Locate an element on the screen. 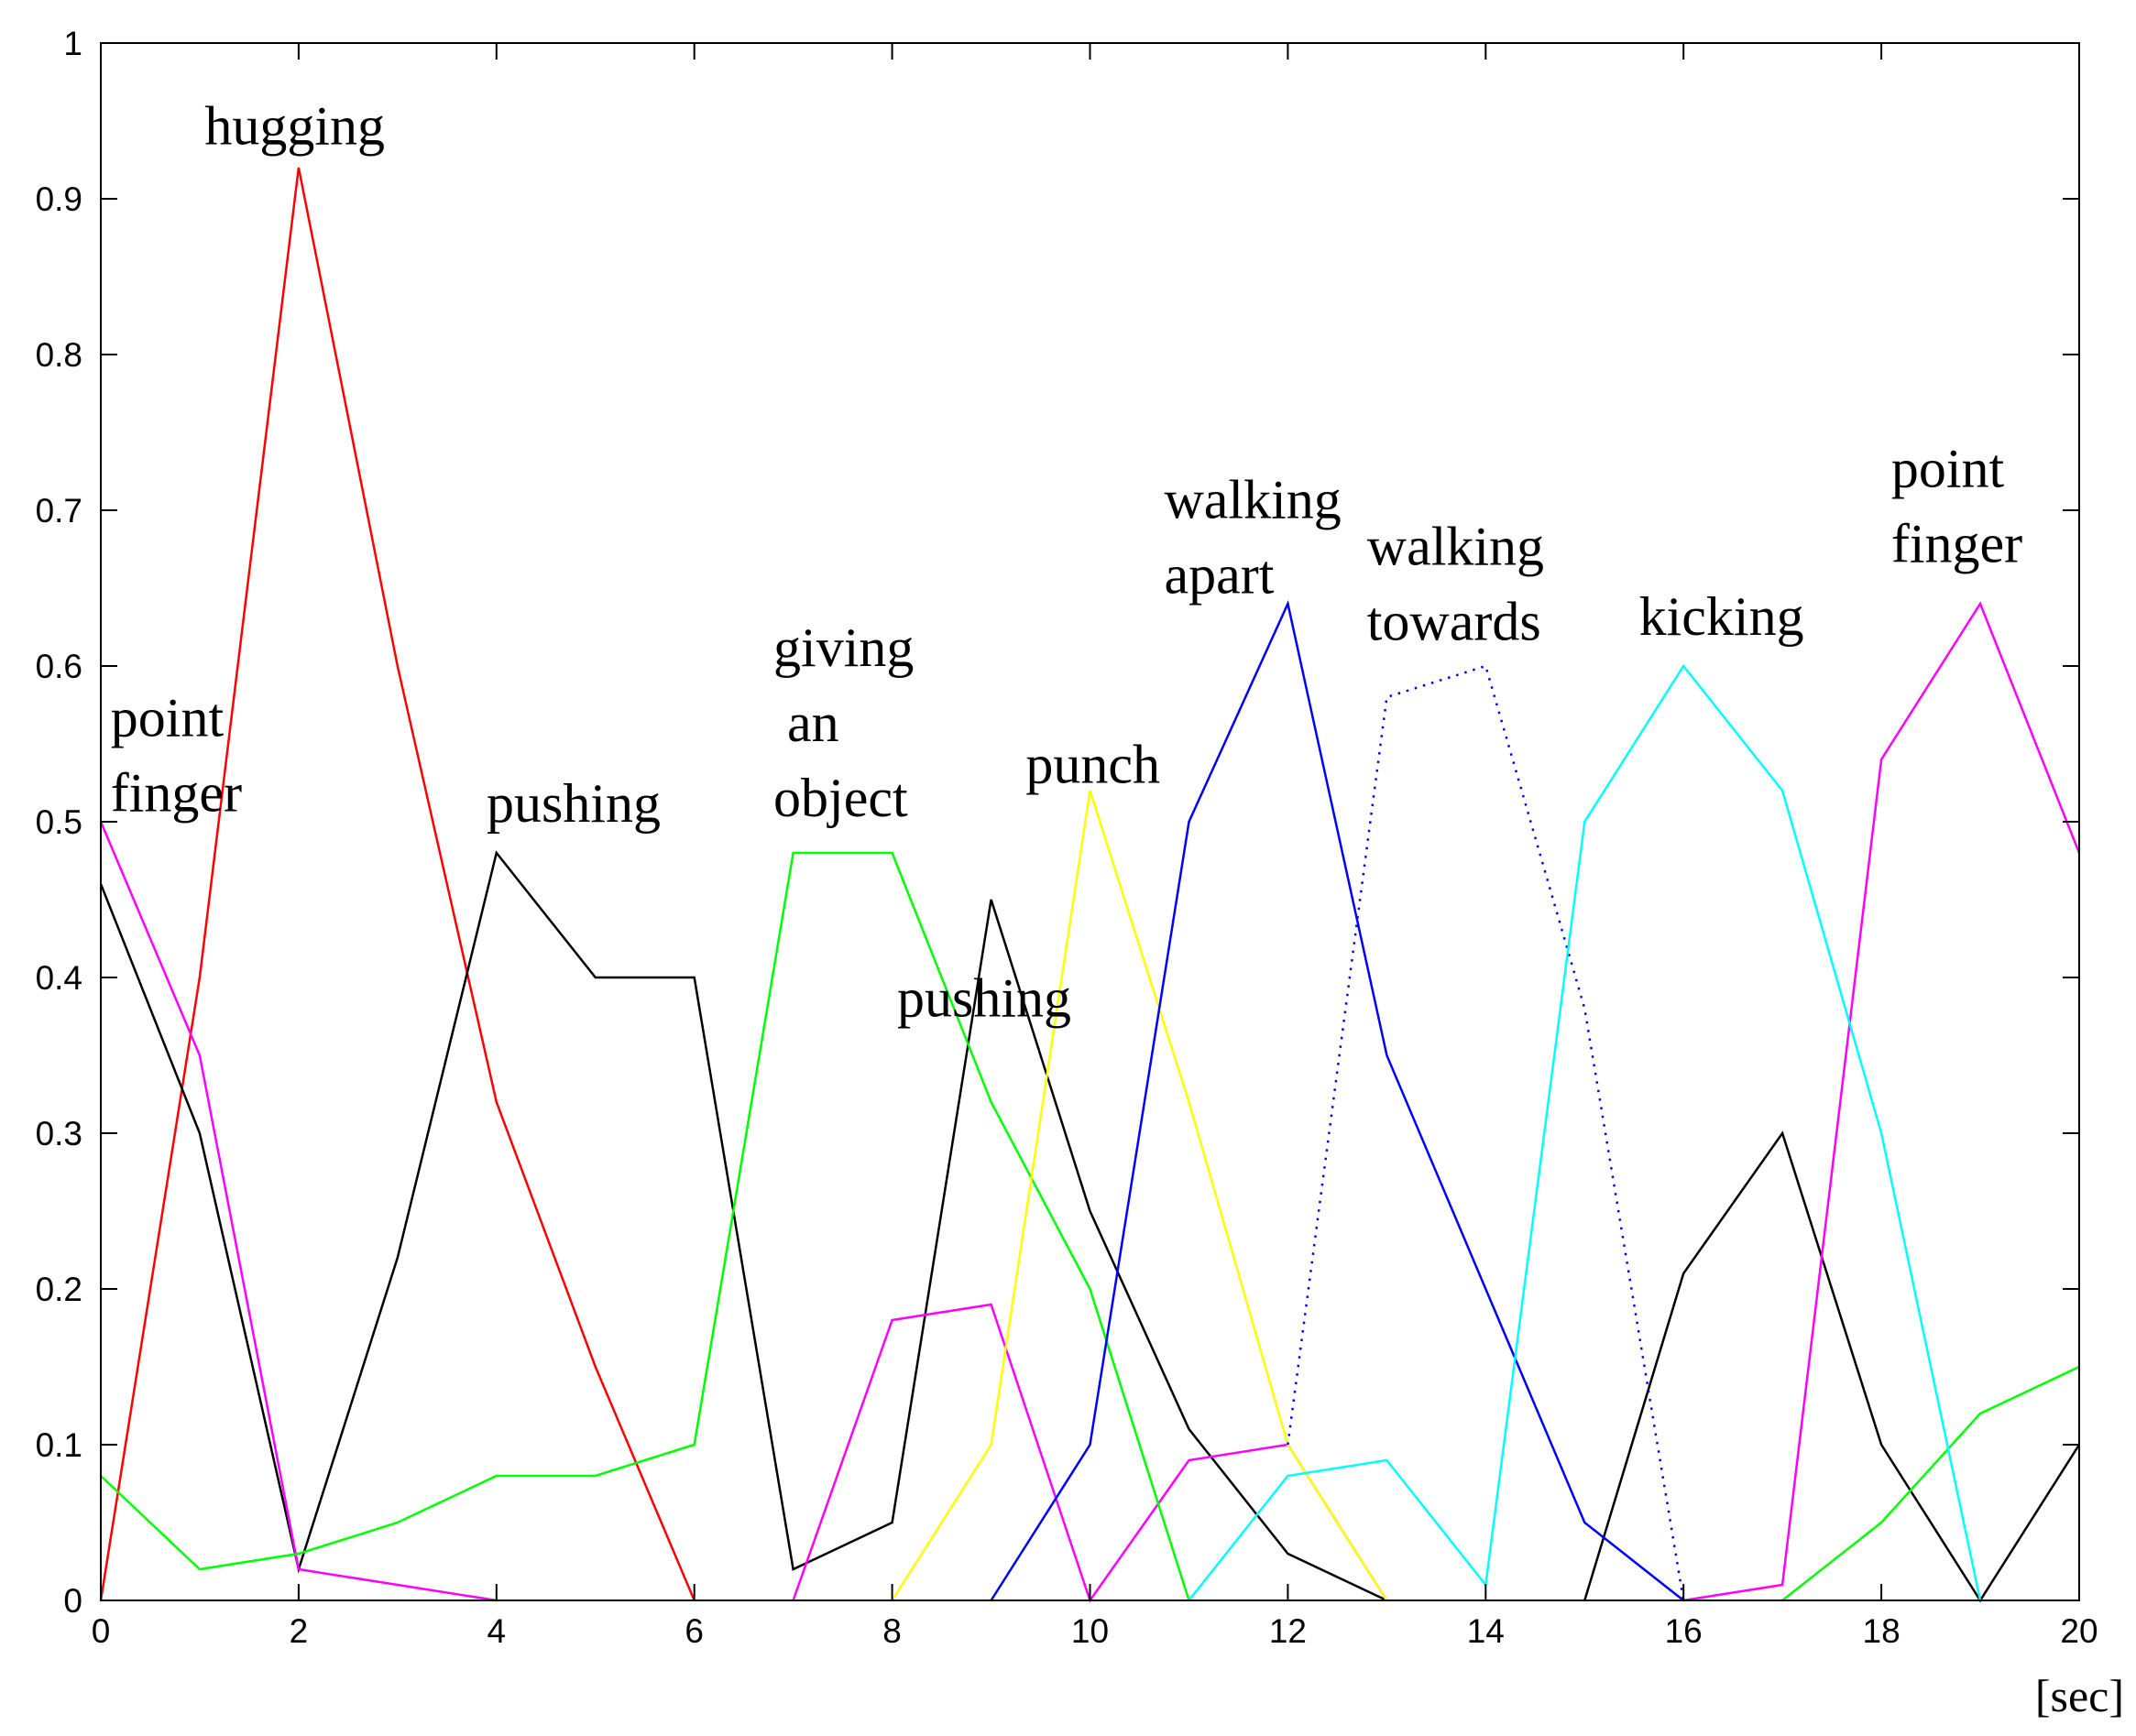  annotation-label-3: pushing is located at coordinates (574, 804).